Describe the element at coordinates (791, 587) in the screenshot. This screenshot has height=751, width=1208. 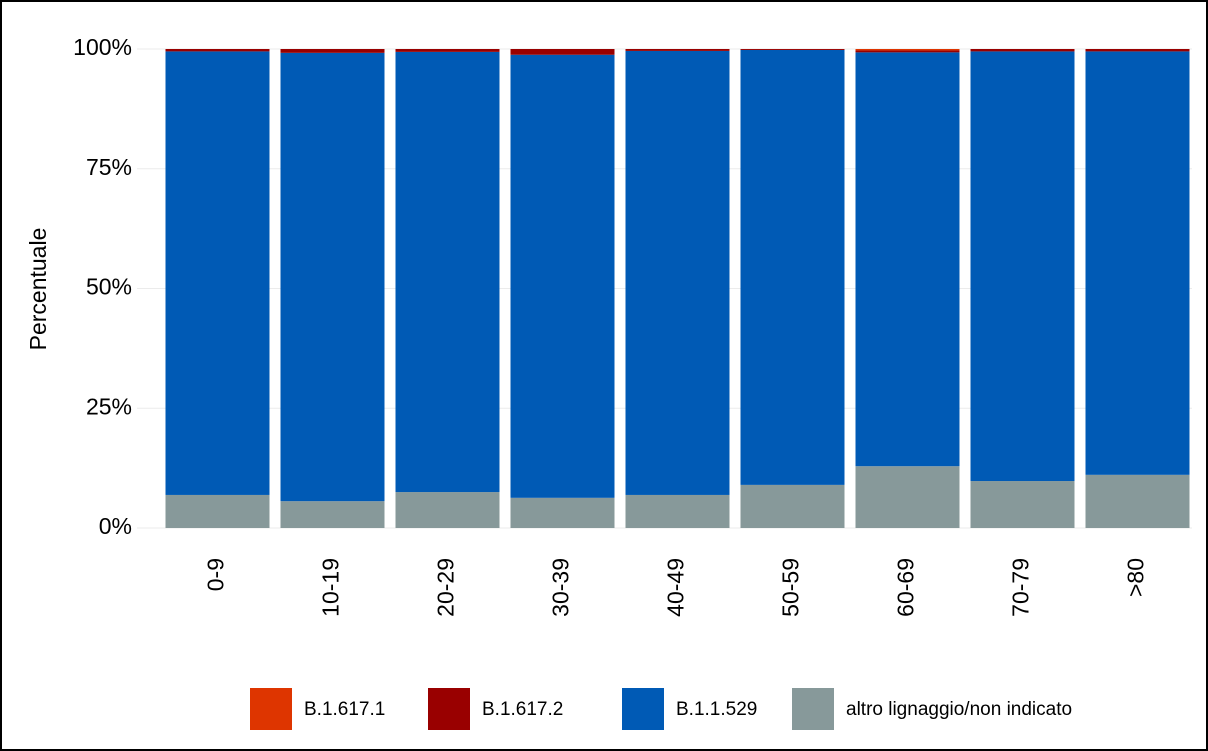
I see `x-tick-label: 50-59` at that location.